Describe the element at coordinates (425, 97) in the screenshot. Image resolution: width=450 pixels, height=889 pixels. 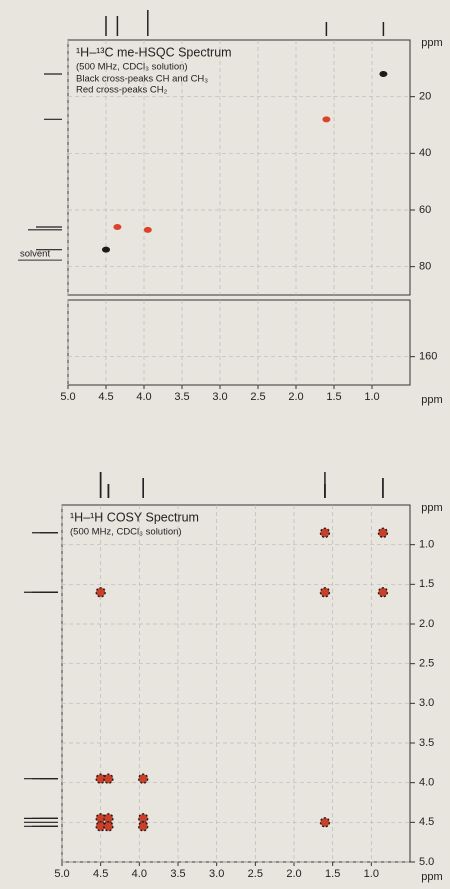
I see `y-tick-label: 20` at that location.